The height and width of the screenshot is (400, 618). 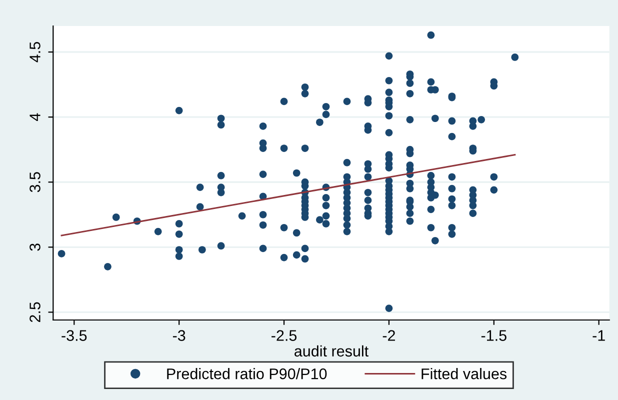 I want to click on x-tick-label: -3.5, so click(x=74, y=335).